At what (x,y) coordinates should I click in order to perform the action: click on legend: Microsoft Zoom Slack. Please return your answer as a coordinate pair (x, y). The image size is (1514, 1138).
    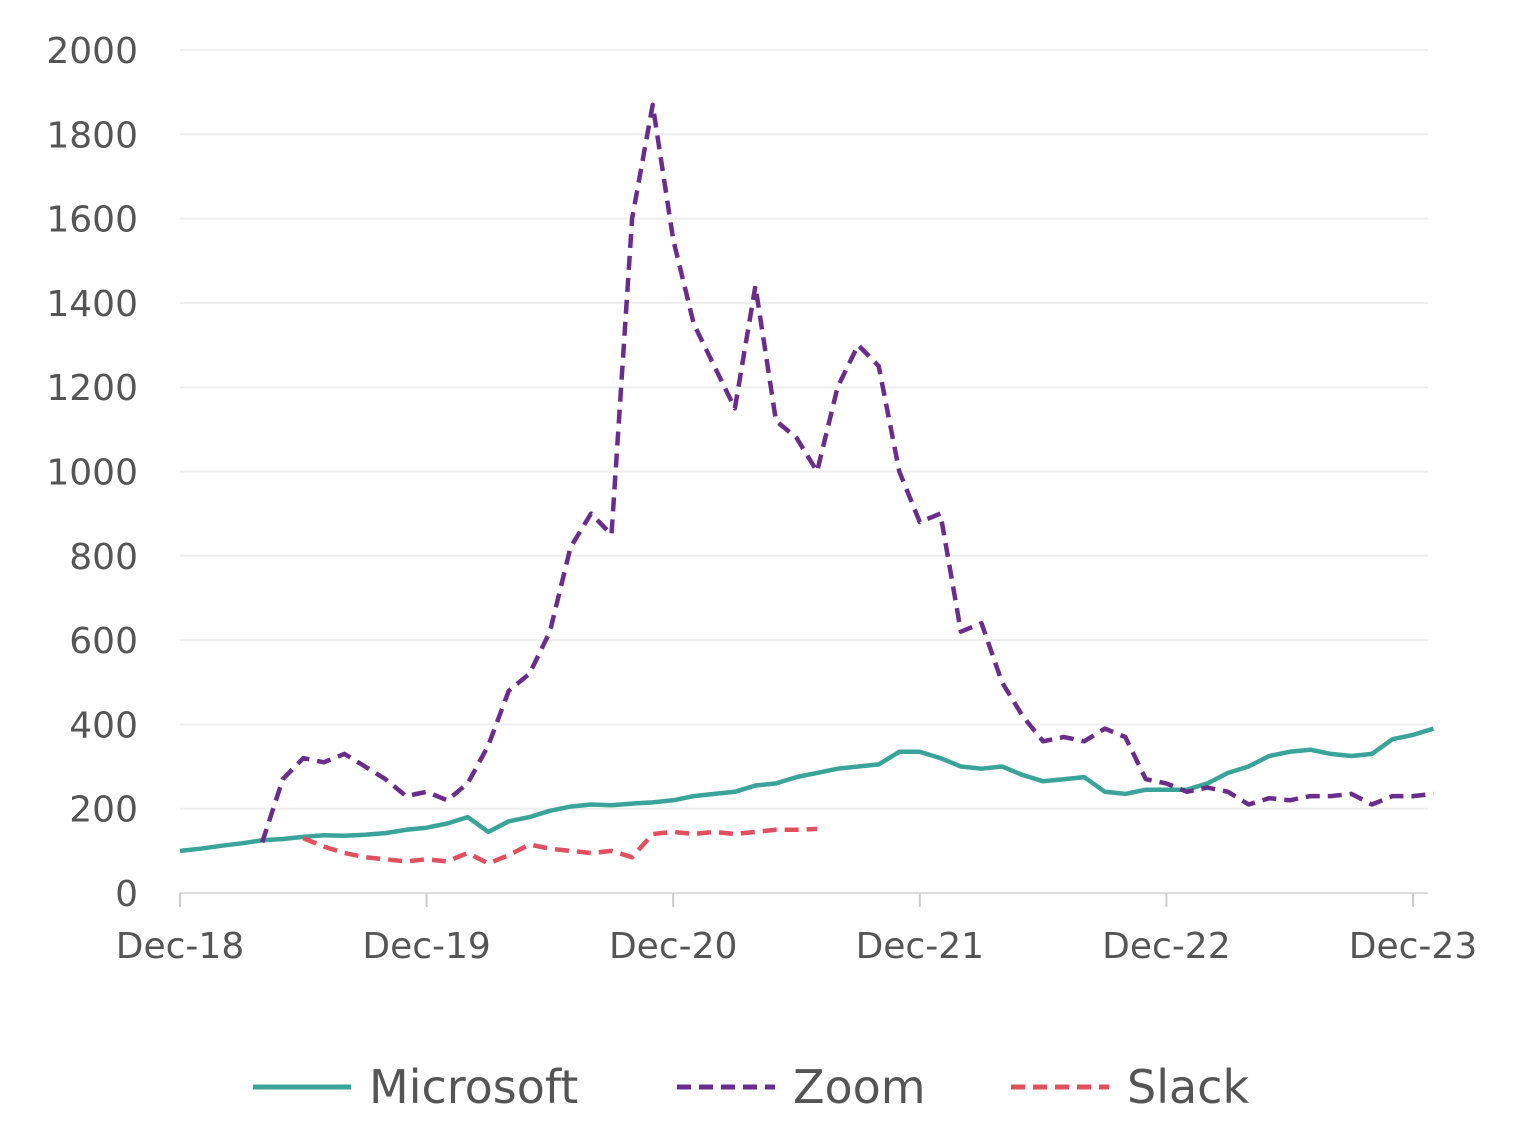
    Looking at the image, I should click on (751, 1087).